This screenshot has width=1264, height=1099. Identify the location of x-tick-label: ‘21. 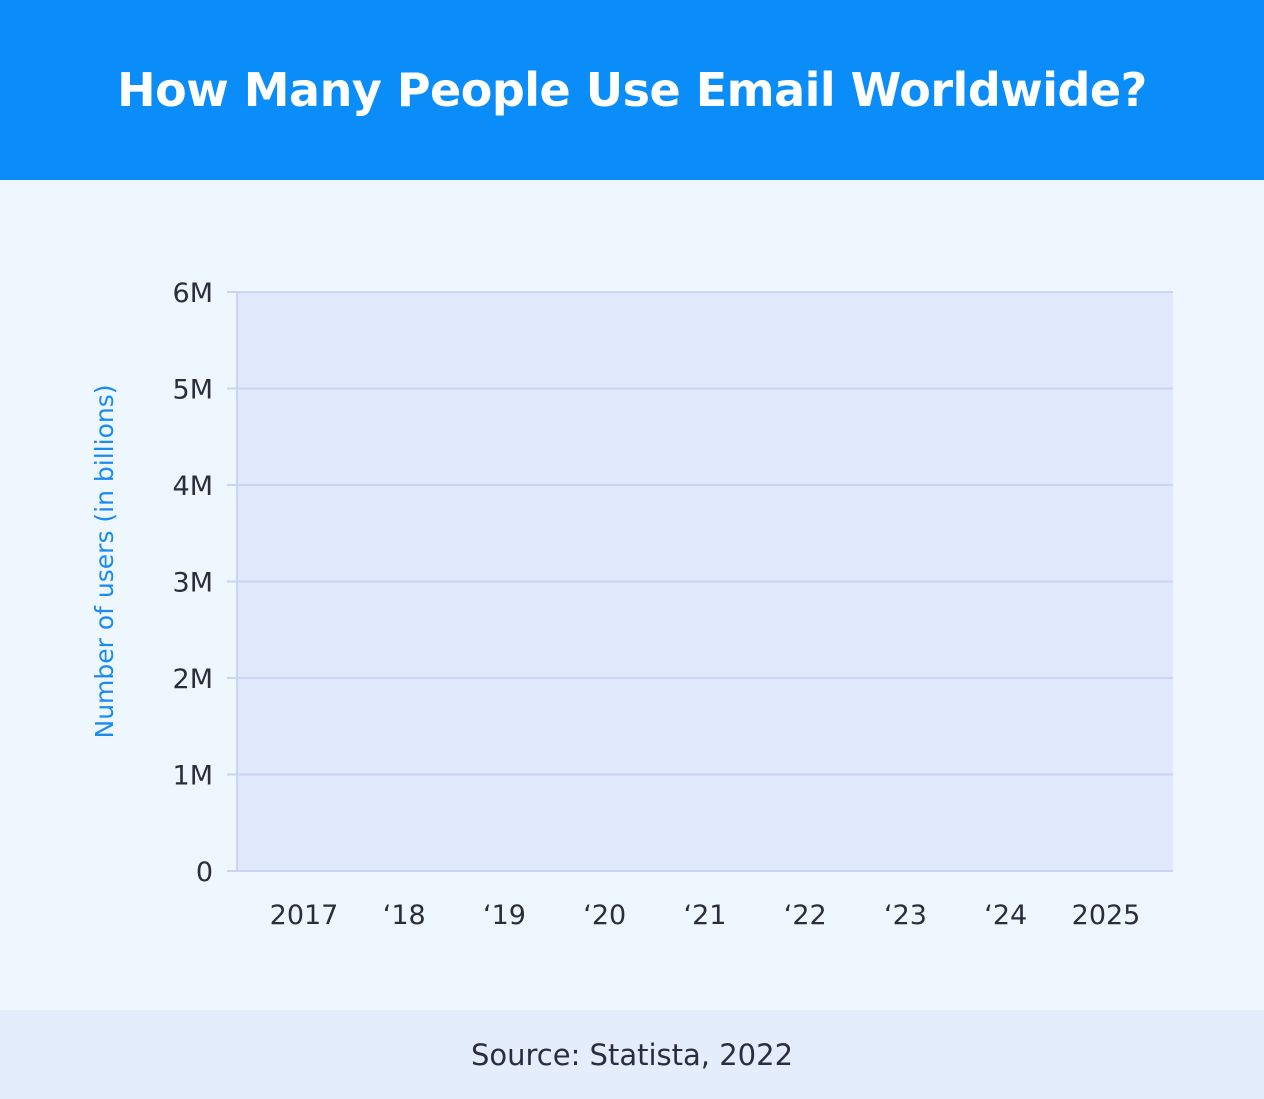
(705, 915).